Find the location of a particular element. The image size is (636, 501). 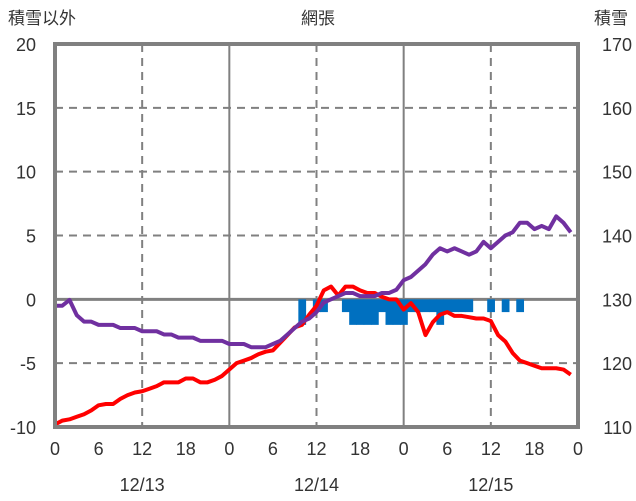

right-axis-title: 積雪 is located at coordinates (611, 19).